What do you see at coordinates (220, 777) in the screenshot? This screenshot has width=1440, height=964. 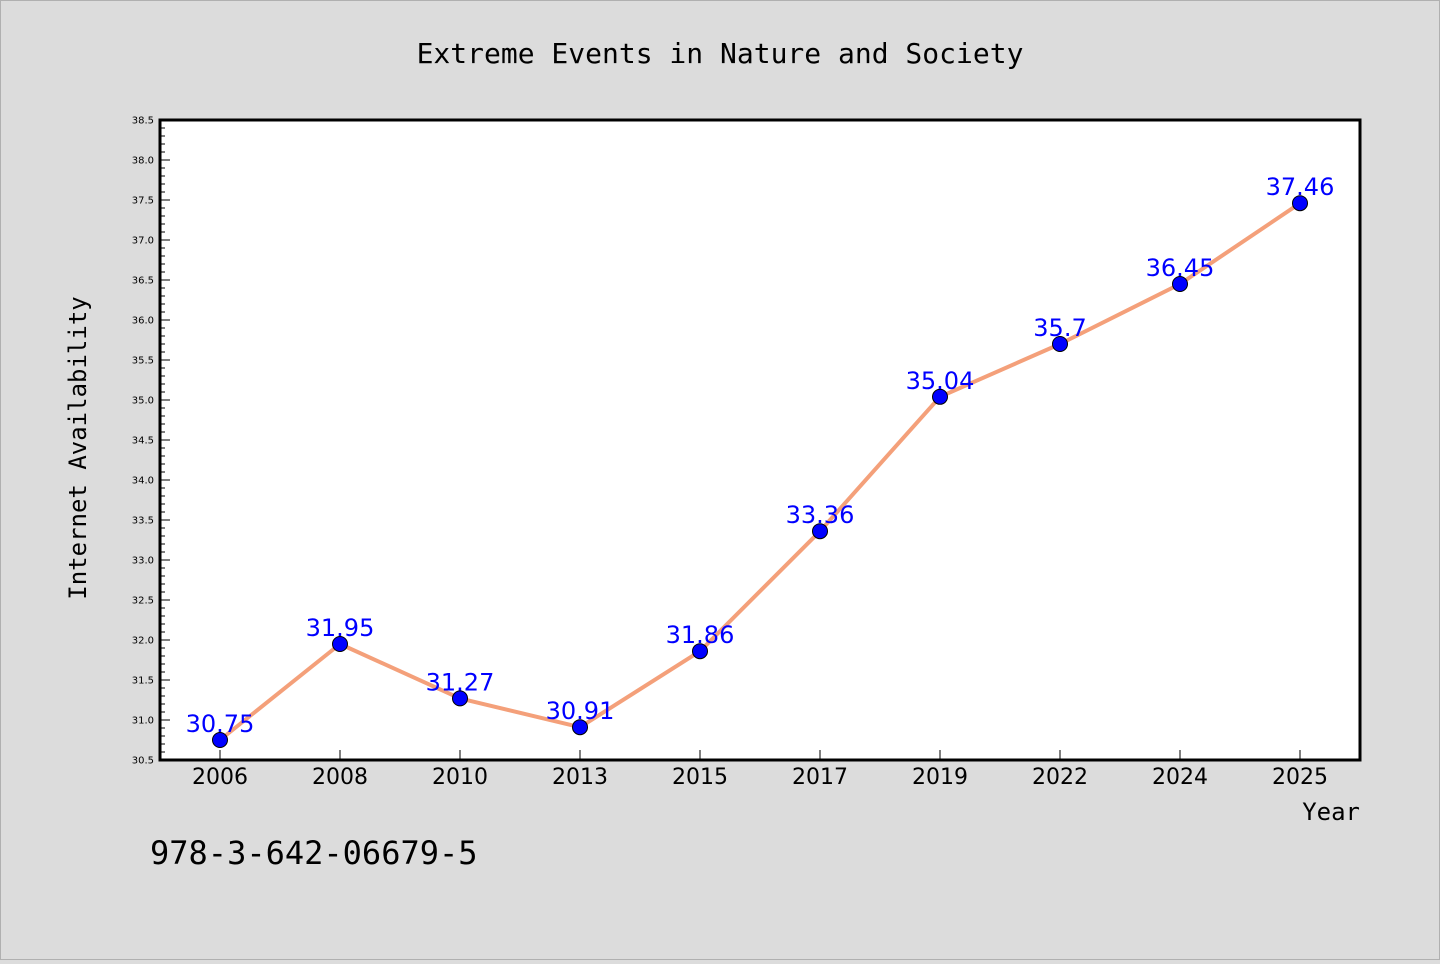 I see `x-tick-label: 2006` at bounding box center [220, 777].